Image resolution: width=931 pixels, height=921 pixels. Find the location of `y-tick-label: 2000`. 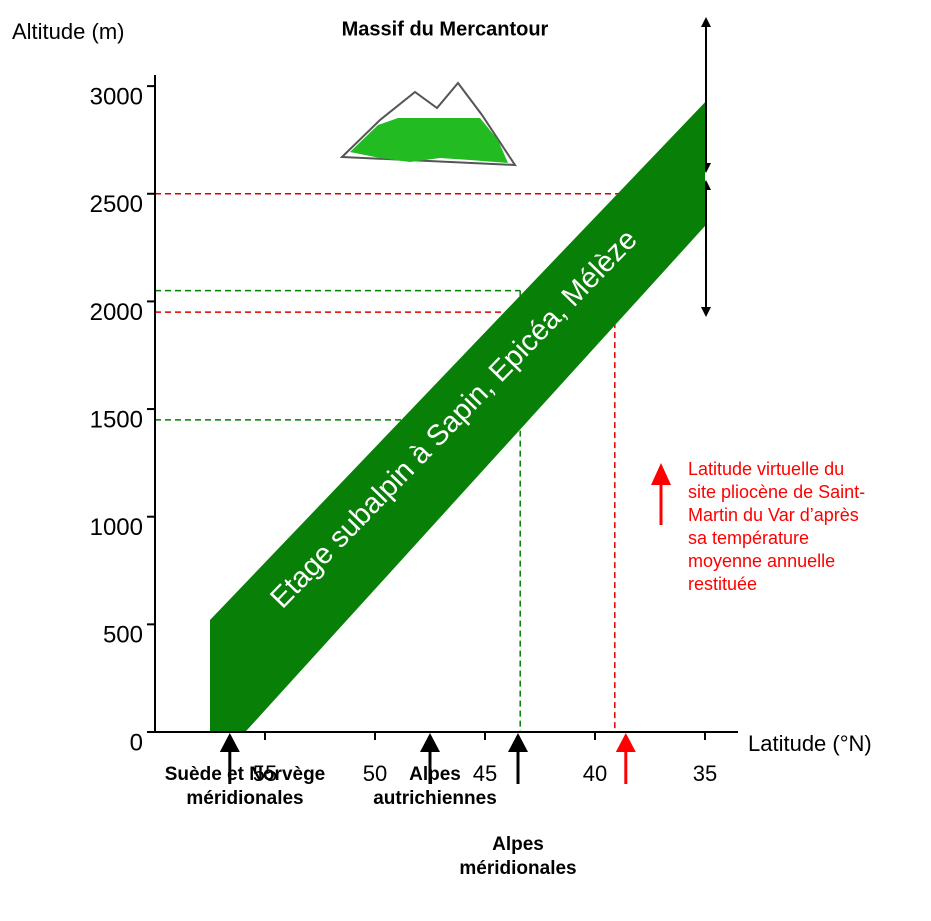

y-tick-label: 2000 is located at coordinates (116, 312).